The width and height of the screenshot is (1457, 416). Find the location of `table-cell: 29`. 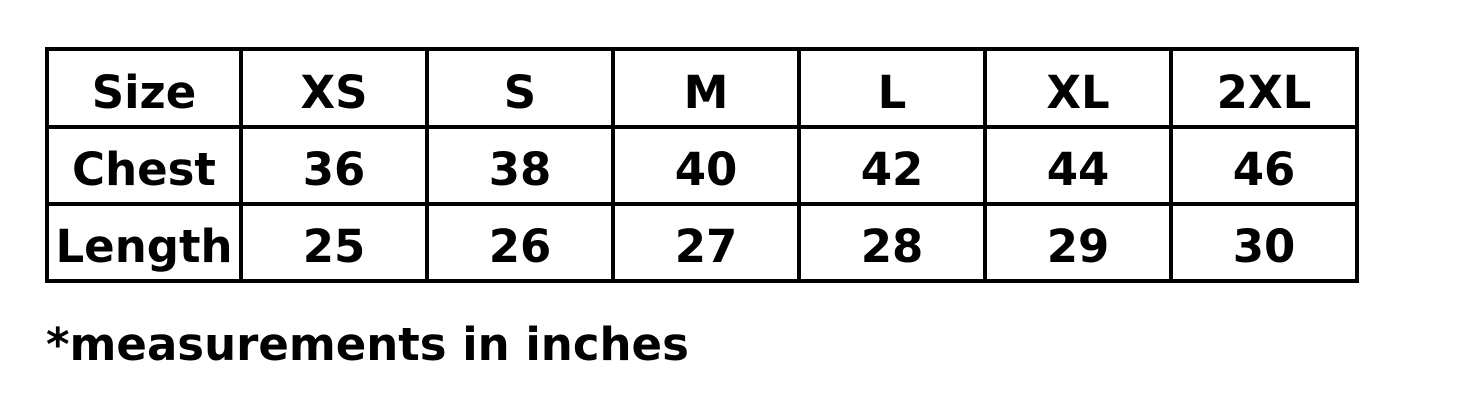

table-cell: 29 is located at coordinates (1078, 242).